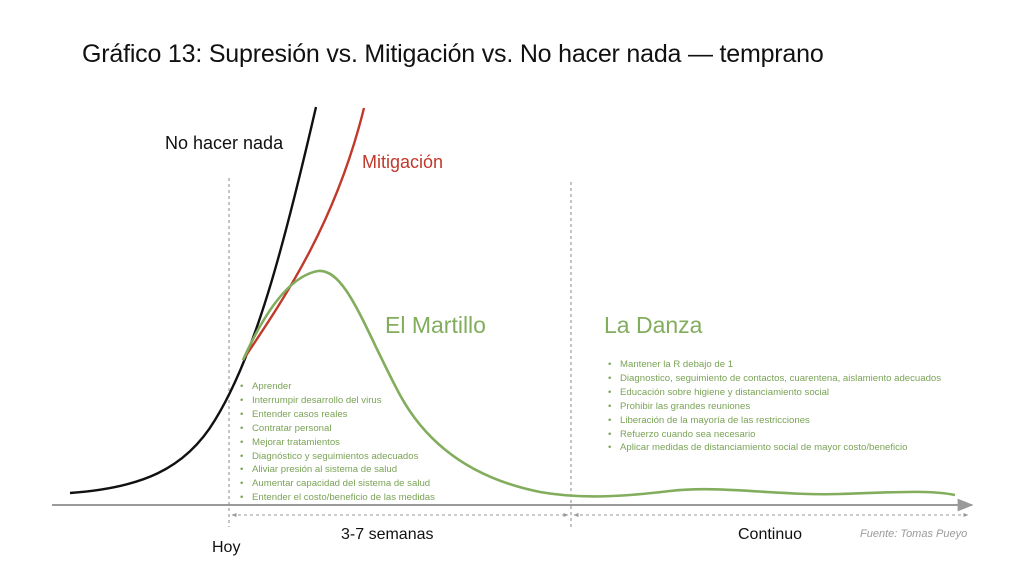 Image resolution: width=1024 pixels, height=581 pixels. What do you see at coordinates (337, 401) in the screenshot?
I see `bullet-item: Interrumpir desarrollo del virus` at bounding box center [337, 401].